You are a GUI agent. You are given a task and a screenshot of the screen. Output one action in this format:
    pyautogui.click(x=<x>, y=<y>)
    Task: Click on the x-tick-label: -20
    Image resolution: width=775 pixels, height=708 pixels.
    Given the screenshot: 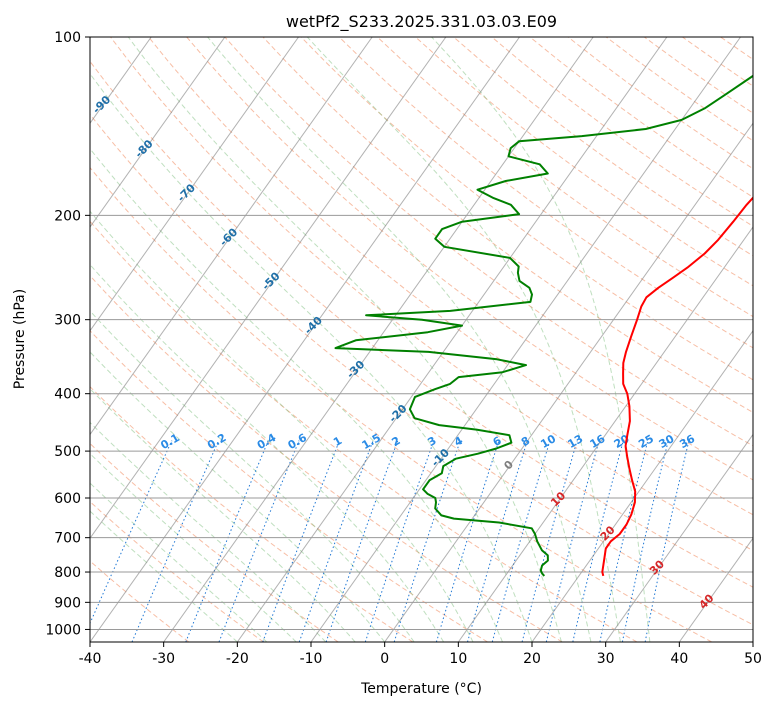 What is the action you would take?
    pyautogui.click(x=237, y=659)
    